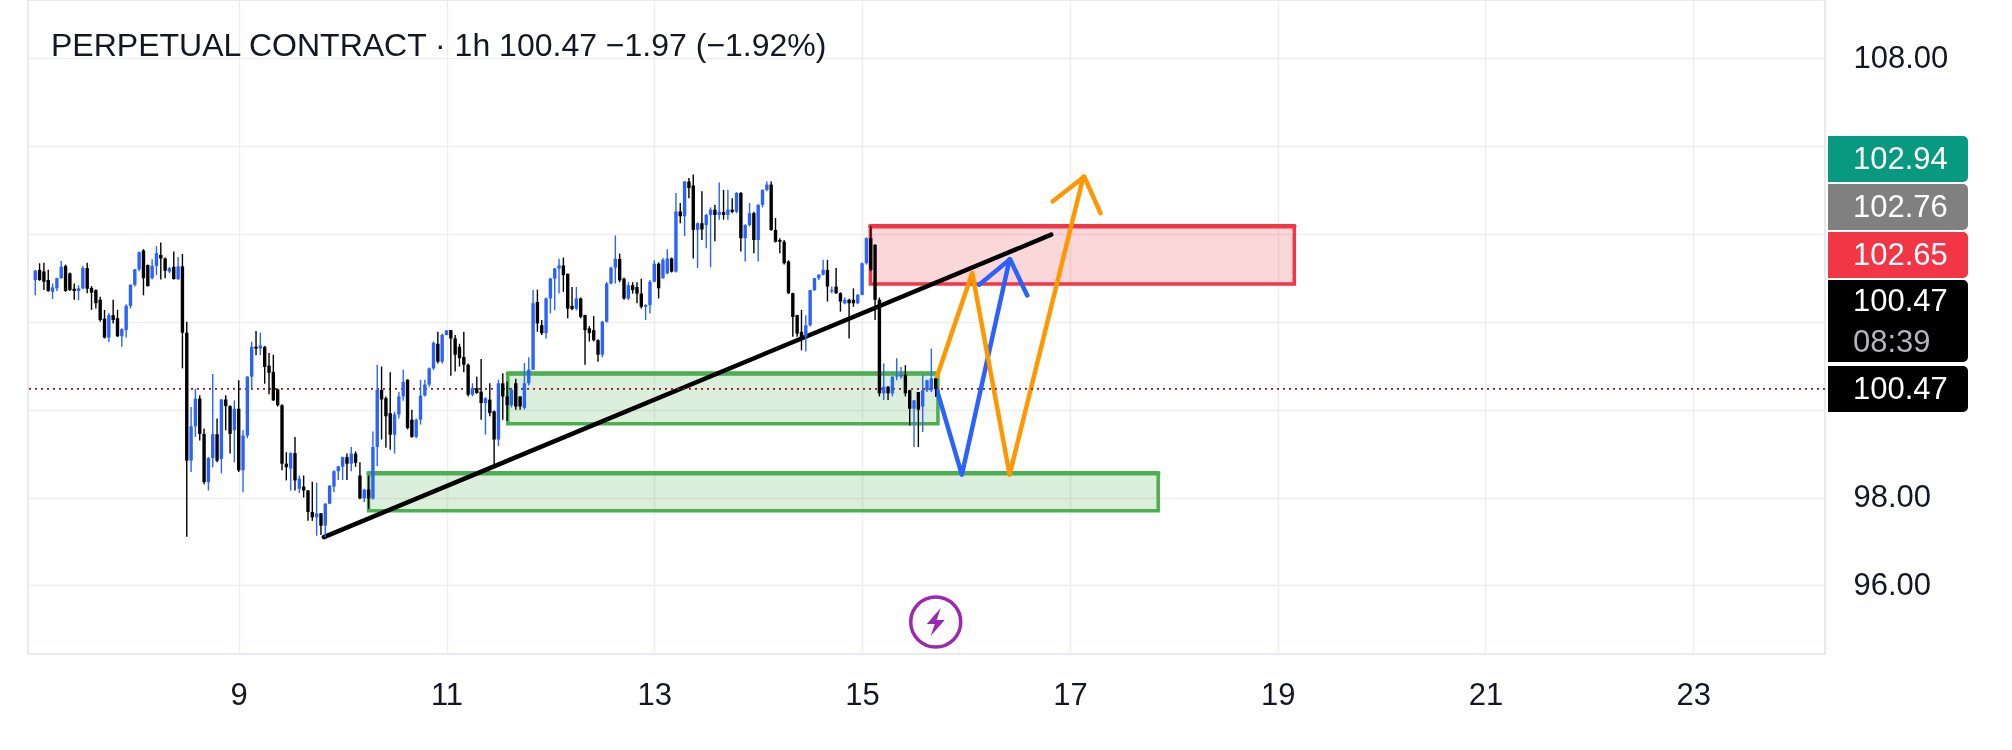 Image resolution: width=2012 pixels, height=750 pixels. What do you see at coordinates (1070, 694) in the screenshot?
I see `x-tick-label: 17` at bounding box center [1070, 694].